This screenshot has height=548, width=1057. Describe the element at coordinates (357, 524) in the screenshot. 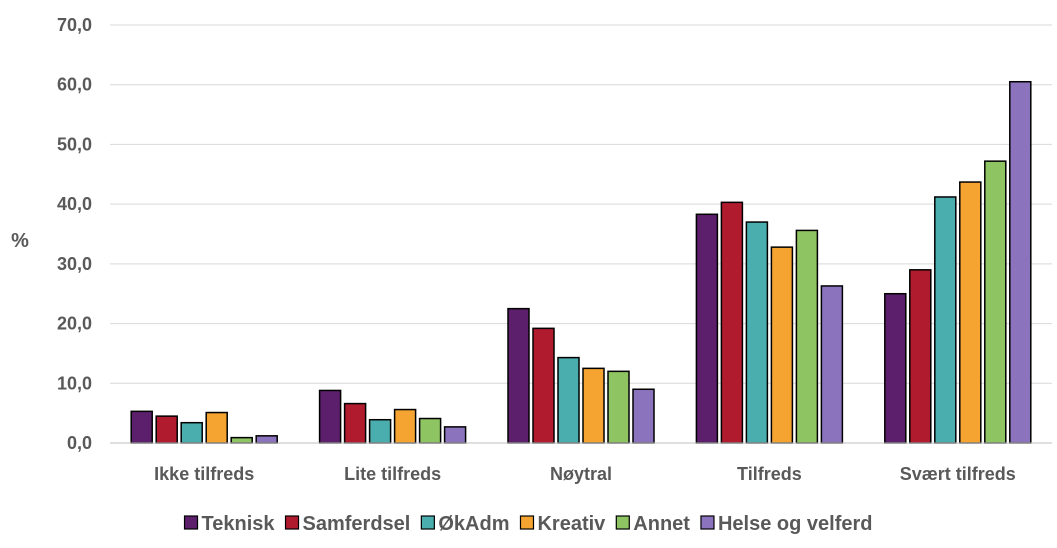

I see `legend-label: Samferdsel` at that location.